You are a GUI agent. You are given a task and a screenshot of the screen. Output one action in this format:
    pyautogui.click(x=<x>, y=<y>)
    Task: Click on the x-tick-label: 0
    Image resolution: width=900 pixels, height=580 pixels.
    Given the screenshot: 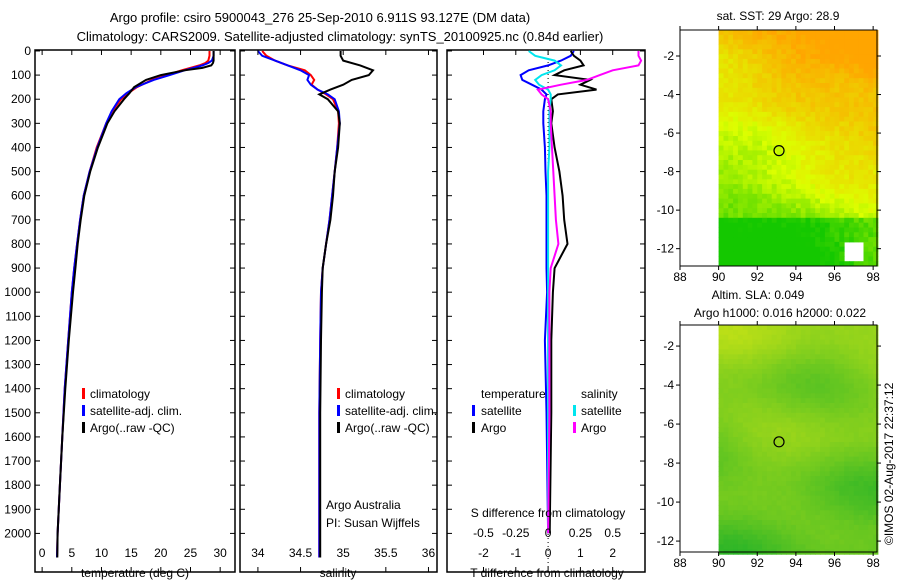 What is the action you would take?
    pyautogui.click(x=548, y=553)
    